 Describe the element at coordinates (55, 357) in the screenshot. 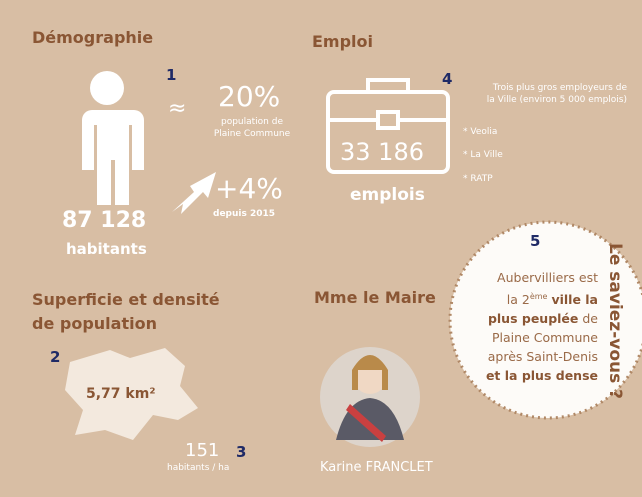

I see `marker: 2` at that location.